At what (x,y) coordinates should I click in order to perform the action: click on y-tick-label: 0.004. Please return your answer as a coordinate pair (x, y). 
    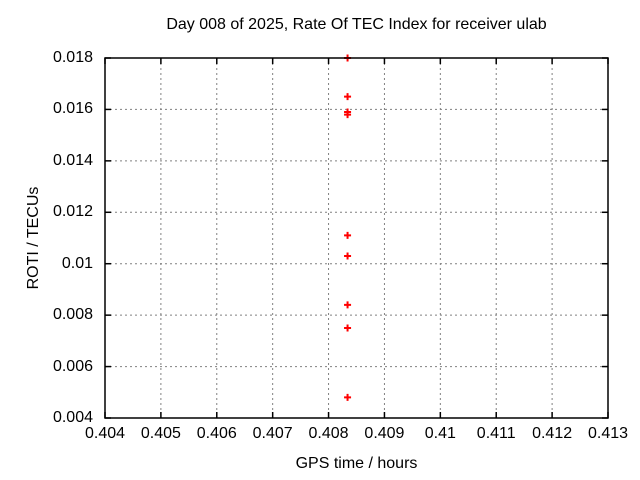
    Looking at the image, I should click on (72, 417).